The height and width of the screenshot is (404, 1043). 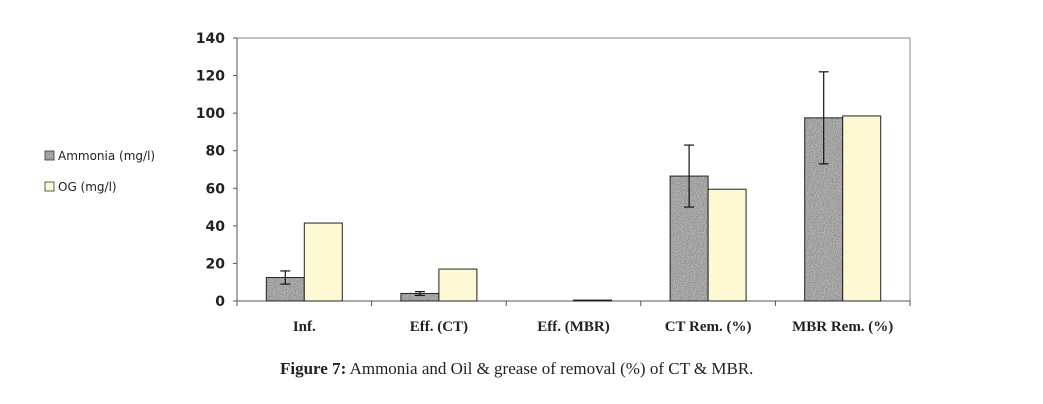 I want to click on y-tick-label: 140, so click(x=210, y=39).